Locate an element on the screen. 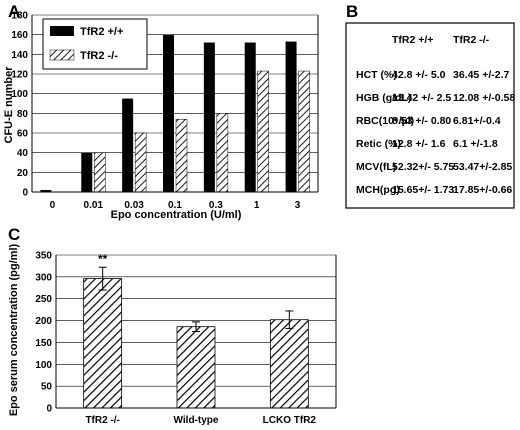  chart-c-x-ticks: TfR2 -/- Wild-type LCKO TfR2 is located at coordinates (200, 420).